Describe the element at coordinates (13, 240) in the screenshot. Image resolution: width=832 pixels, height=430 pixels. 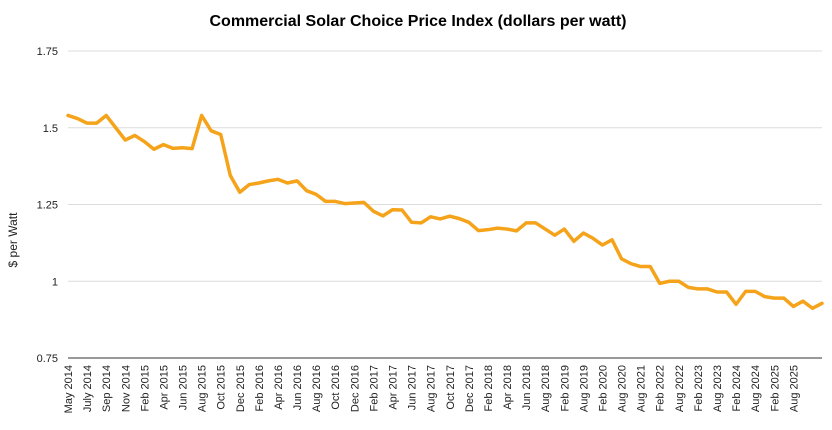
I see `y-axis-label: $ per Watt` at that location.